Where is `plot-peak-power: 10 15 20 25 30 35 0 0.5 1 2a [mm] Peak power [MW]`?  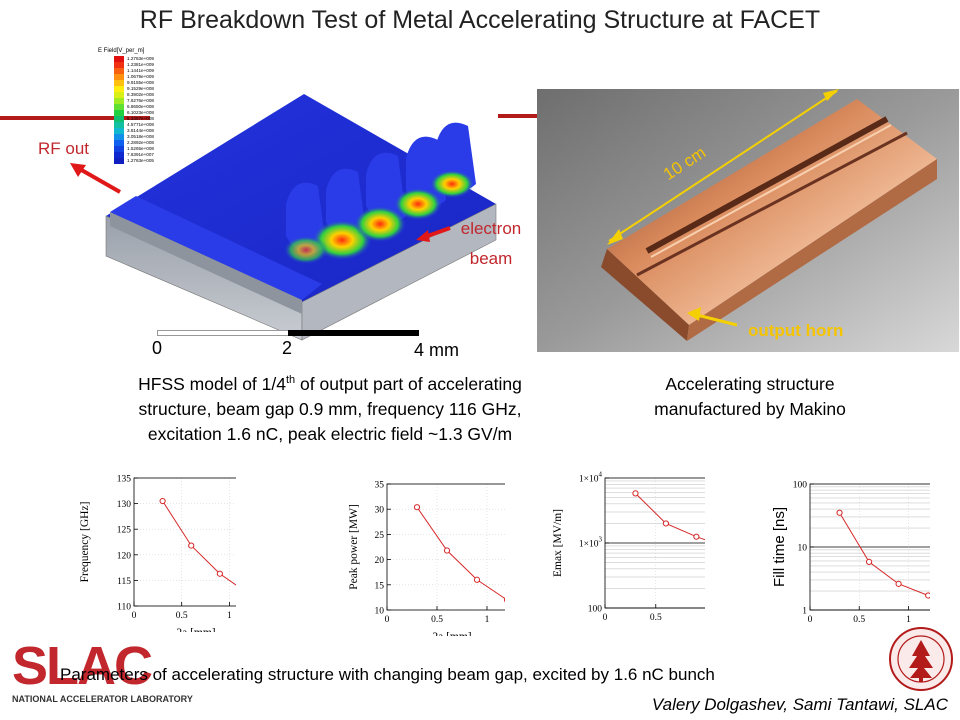 plot-peak-power: 10 15 20 25 30 35 0 0.5 1 2a [mm] Peak power [MW] is located at coordinates (426, 558).